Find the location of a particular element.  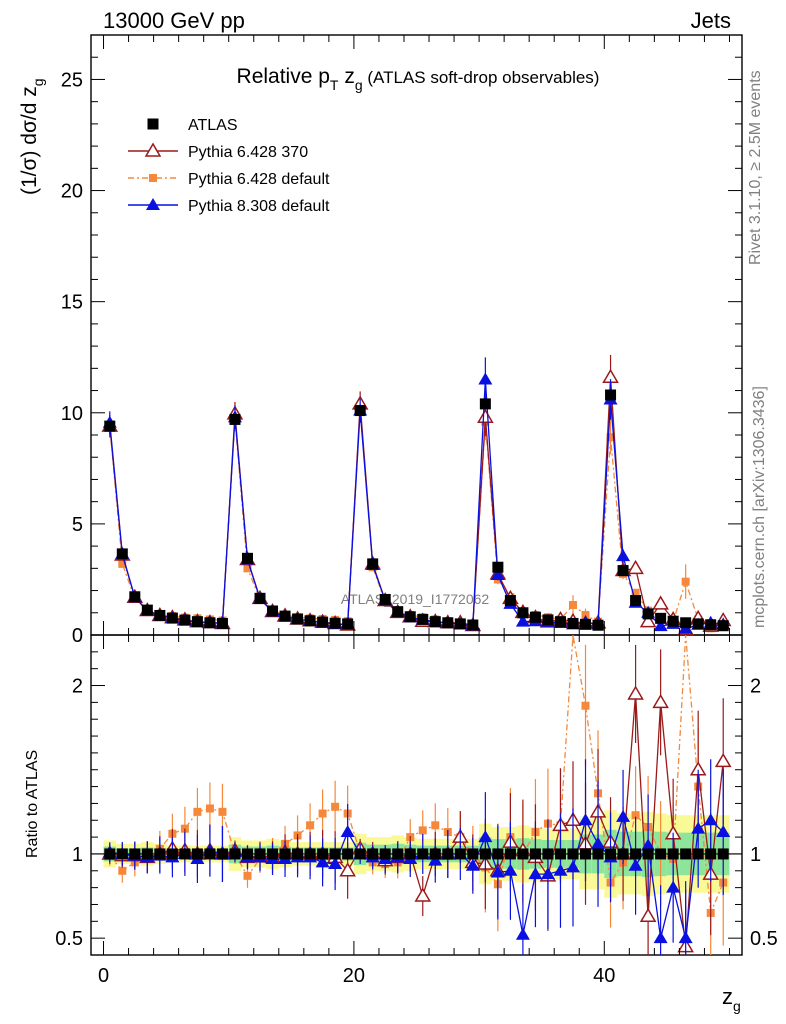

xtick-label: 0 is located at coordinates (103, 976).